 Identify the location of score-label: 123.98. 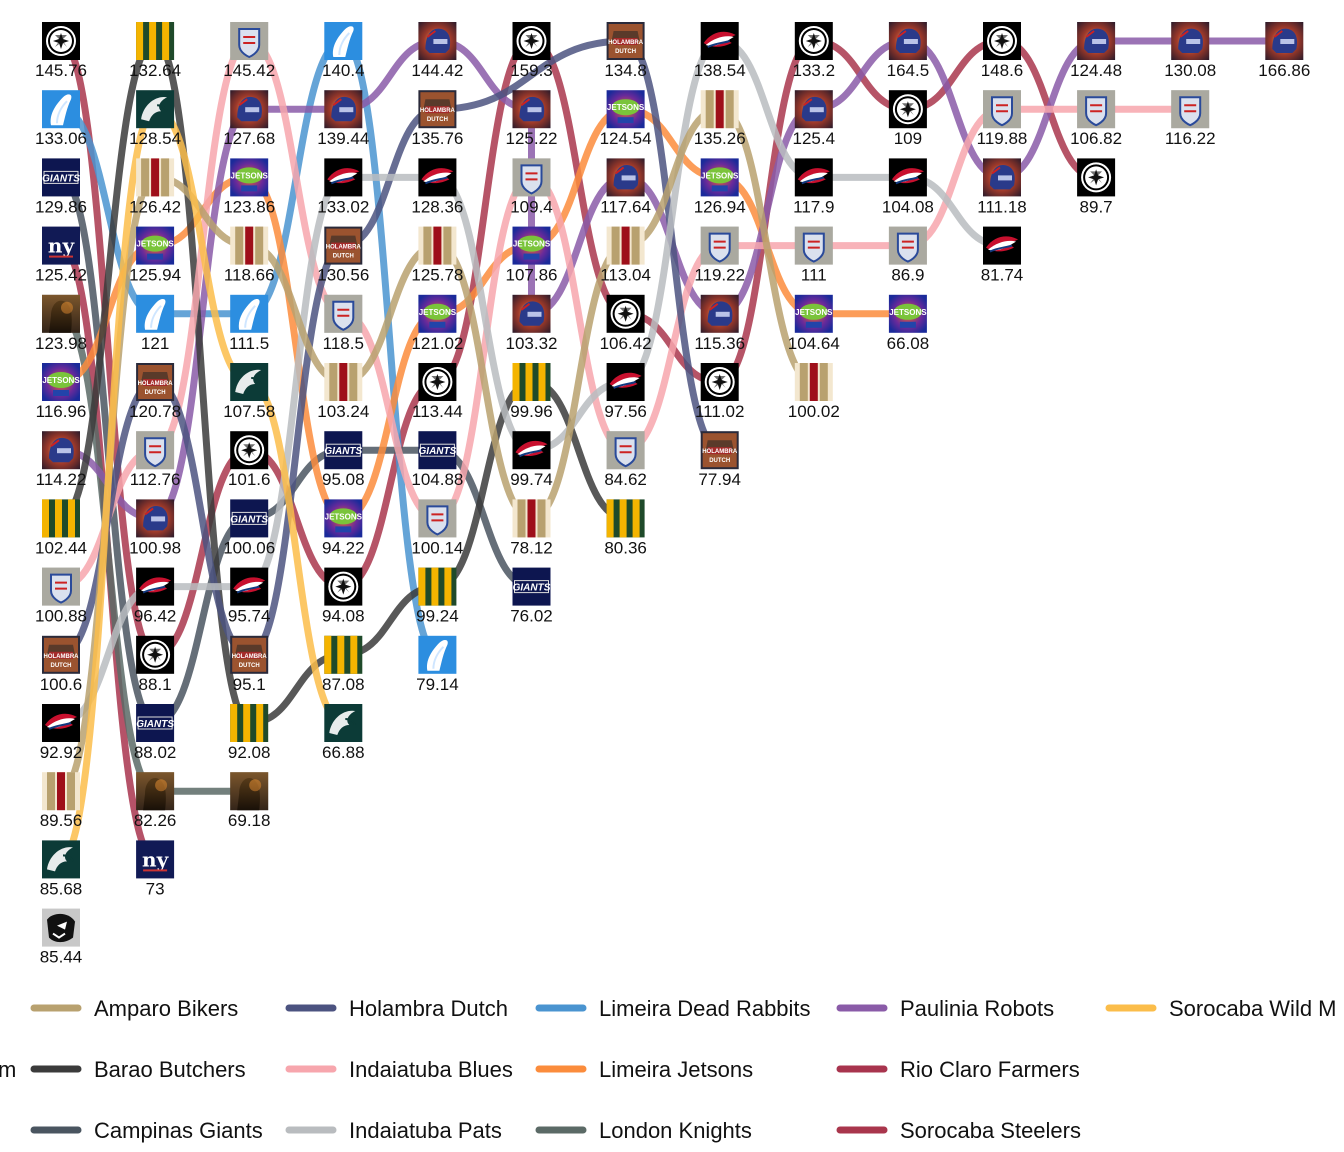
(61, 343).